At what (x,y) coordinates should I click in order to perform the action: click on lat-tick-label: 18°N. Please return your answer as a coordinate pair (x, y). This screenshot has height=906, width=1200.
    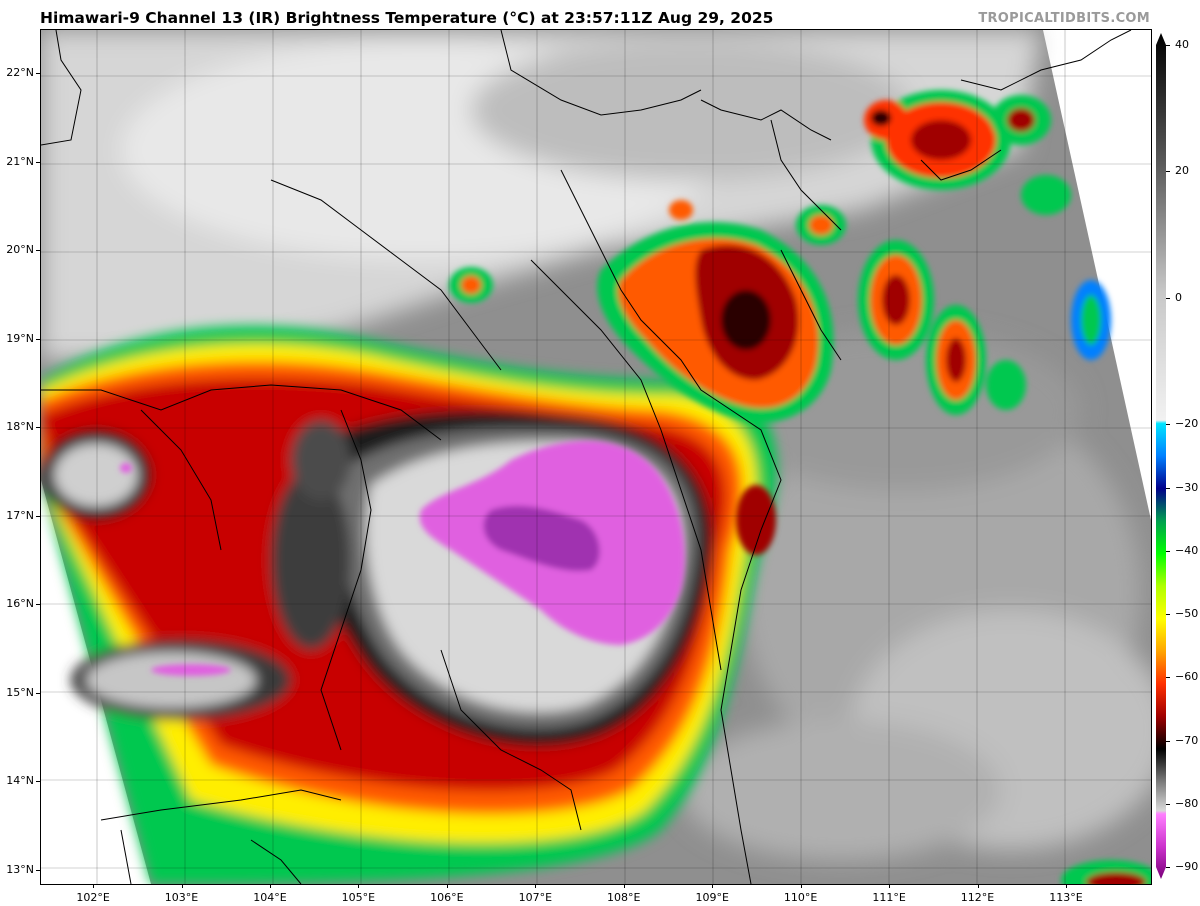
    Looking at the image, I should click on (20, 427).